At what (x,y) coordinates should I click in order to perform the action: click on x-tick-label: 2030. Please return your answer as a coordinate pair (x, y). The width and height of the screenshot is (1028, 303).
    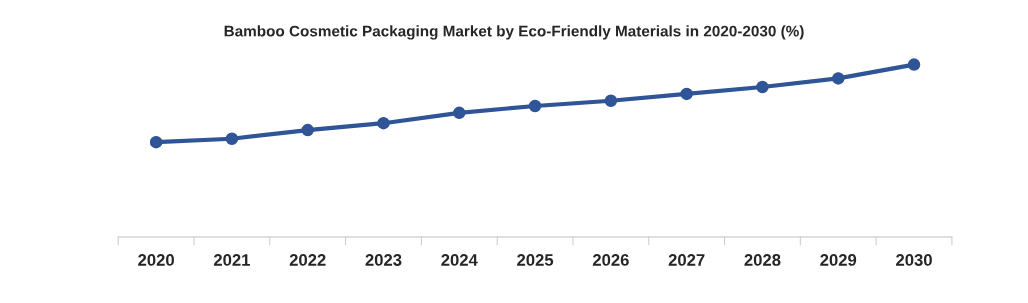
    Looking at the image, I should click on (914, 260).